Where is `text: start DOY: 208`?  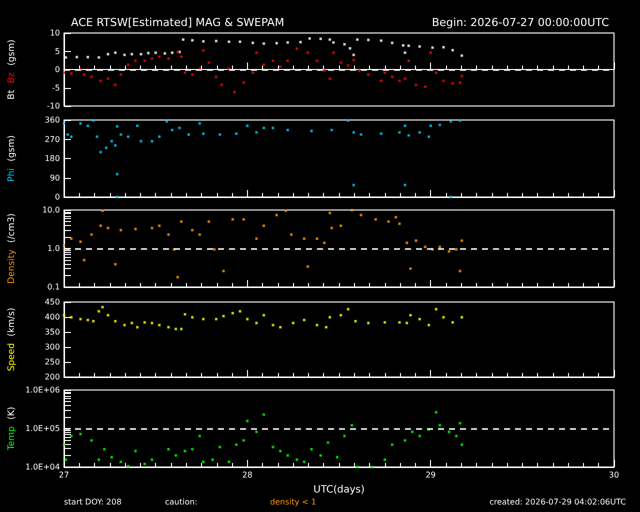 text: start DOY: 208 is located at coordinates (93, 502).